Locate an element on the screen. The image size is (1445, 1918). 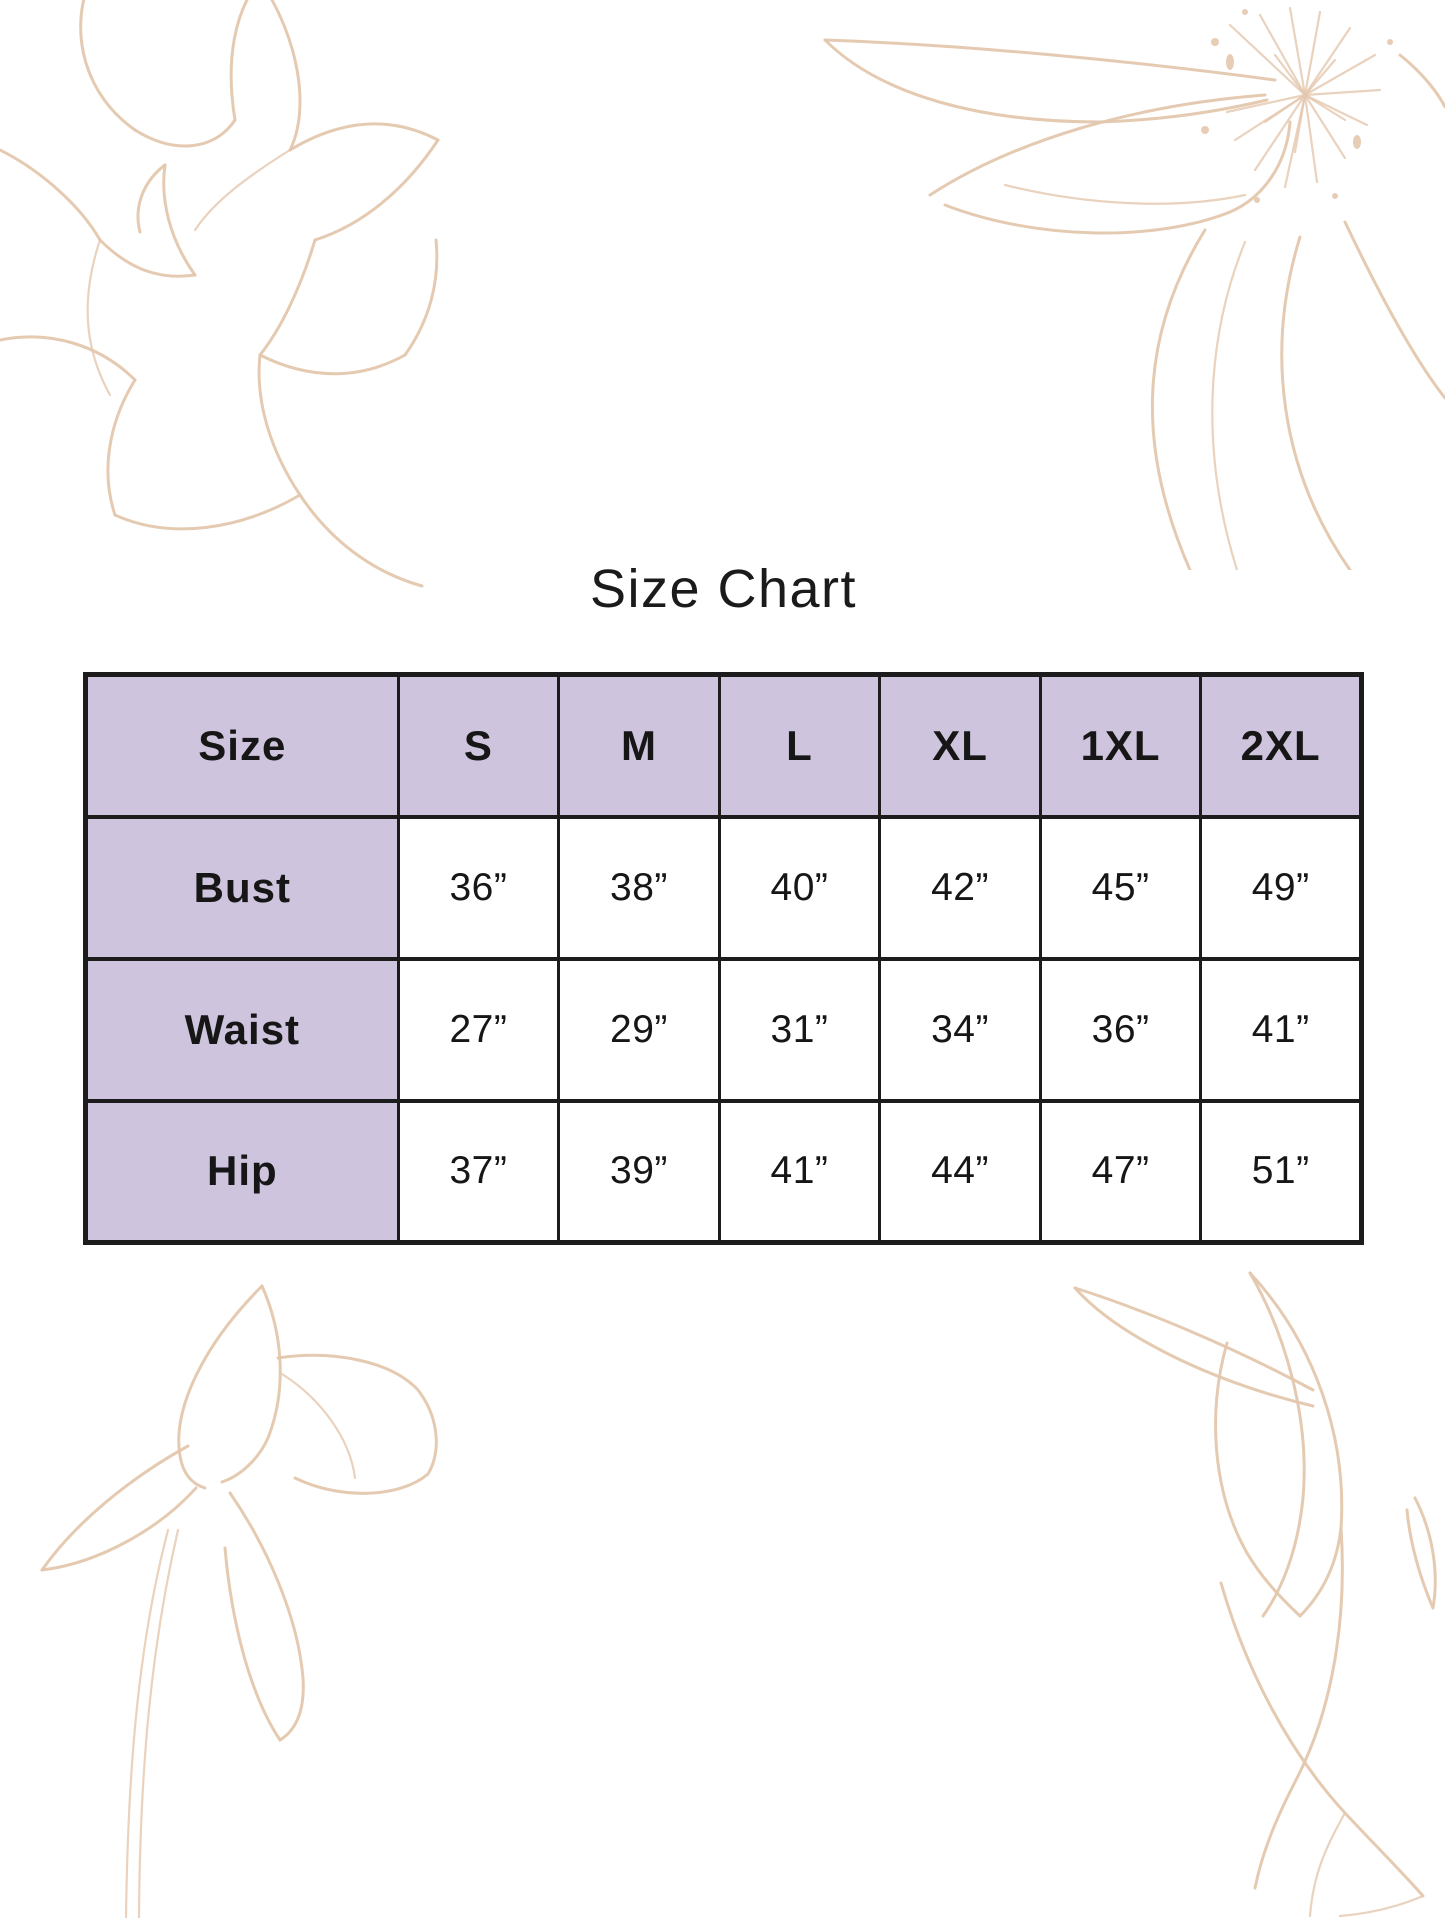
flower-top-left-icon is located at coordinates (220, 294).